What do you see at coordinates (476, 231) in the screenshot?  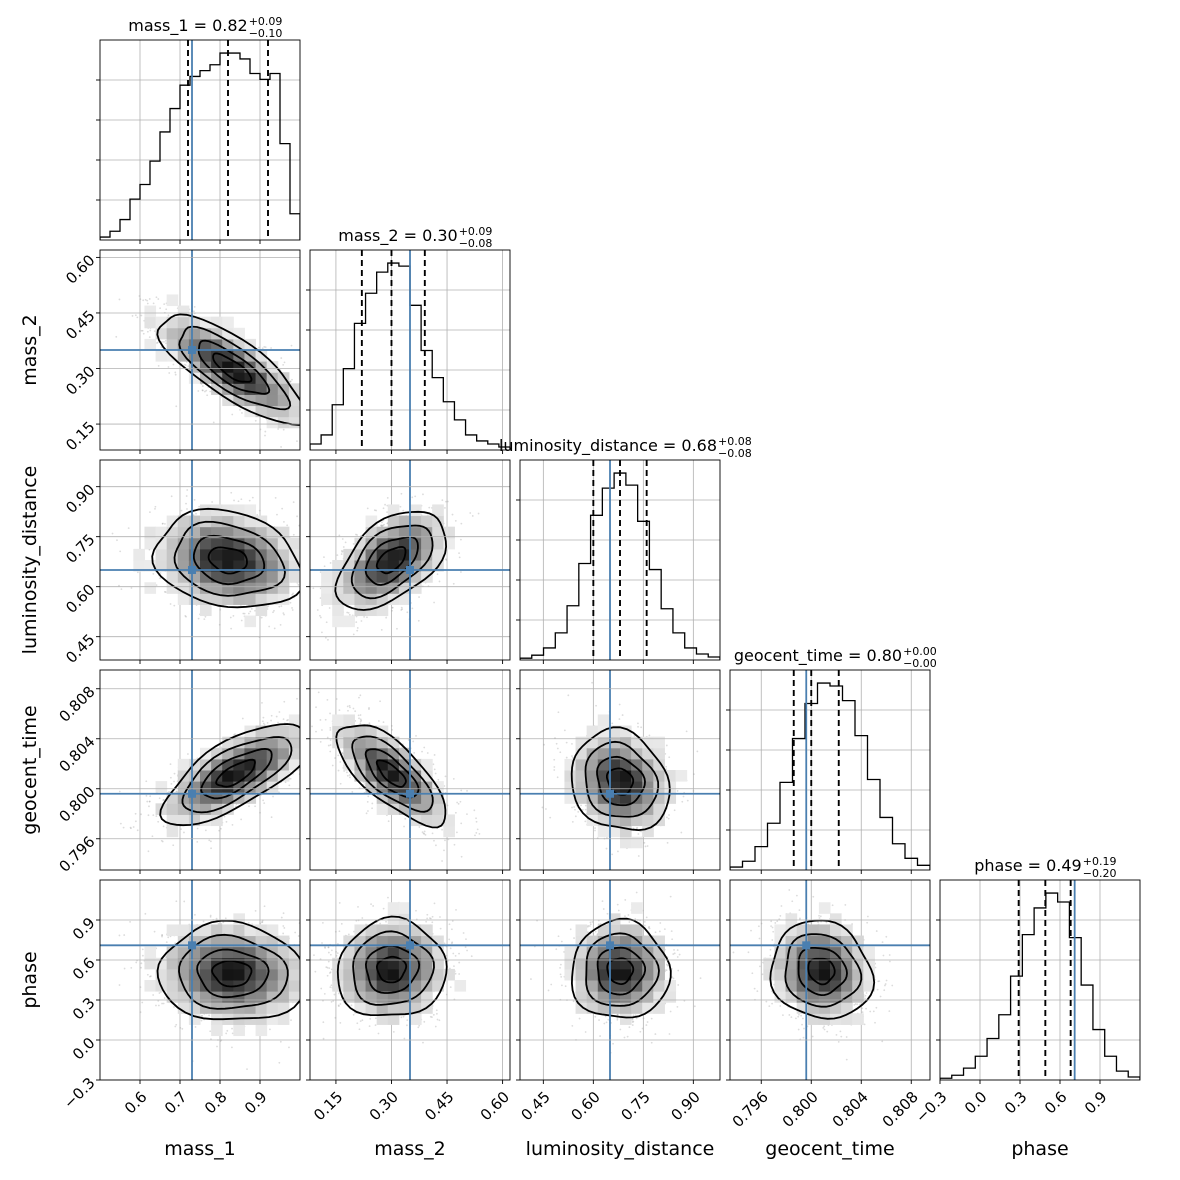 I see `title-err-plus: +0.09` at bounding box center [476, 231].